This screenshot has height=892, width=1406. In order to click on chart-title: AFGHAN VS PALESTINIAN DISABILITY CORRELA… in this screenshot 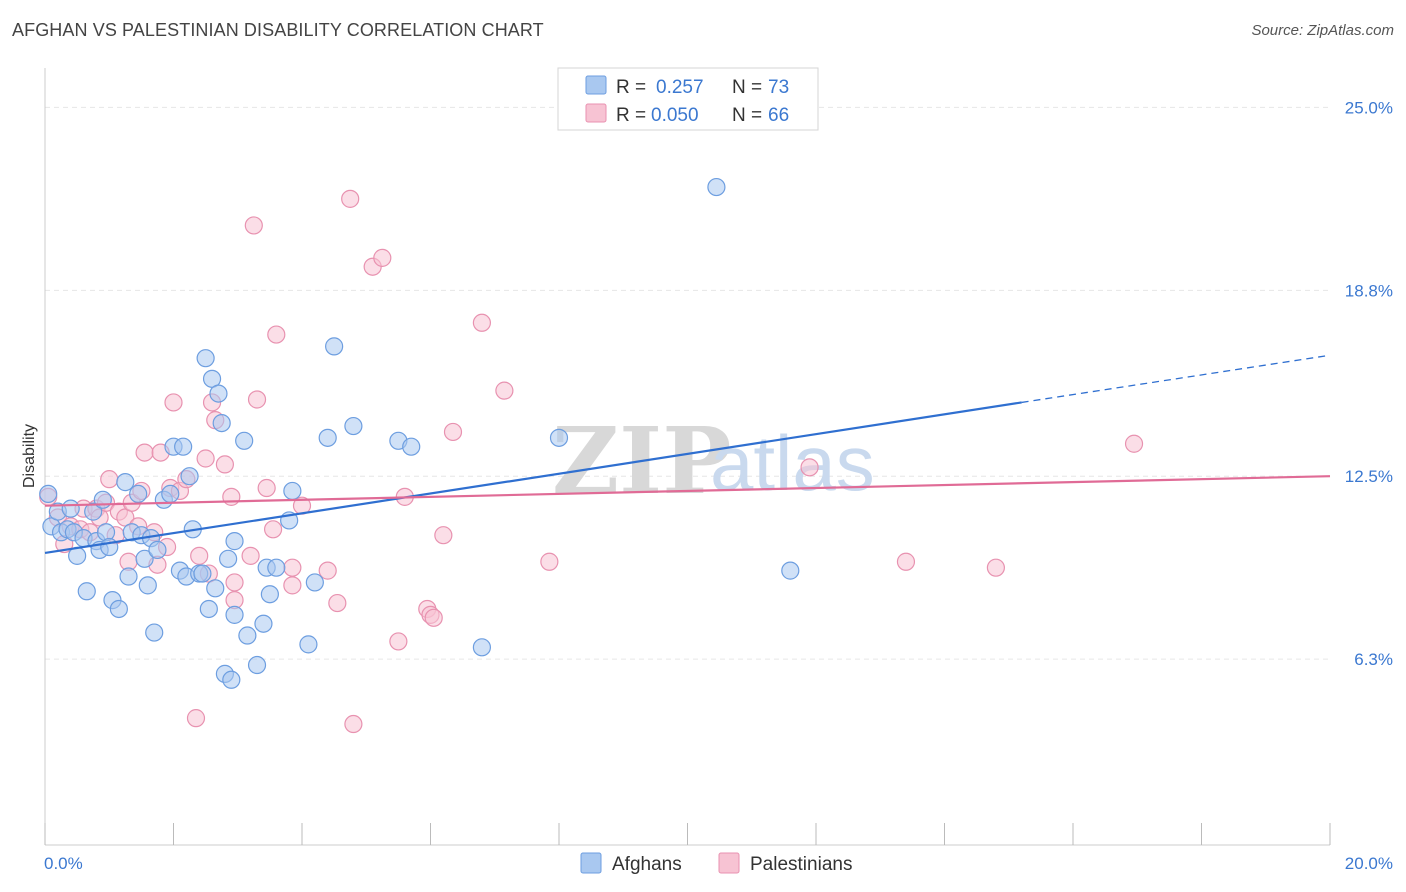, I will do `click(278, 30)`.